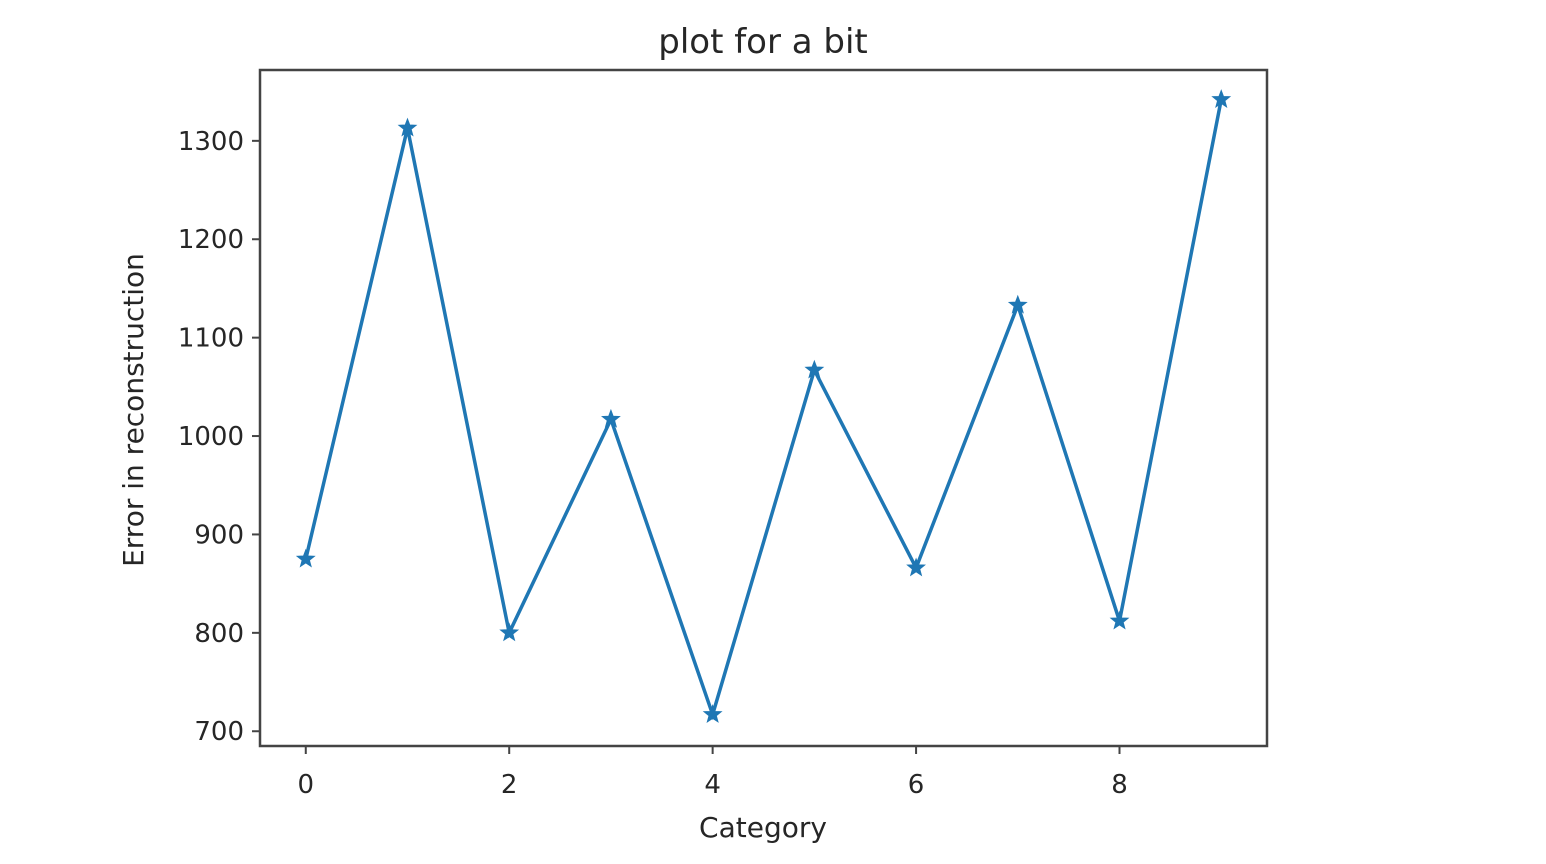  I want to click on y-tick-label: 1100, so click(211, 339).